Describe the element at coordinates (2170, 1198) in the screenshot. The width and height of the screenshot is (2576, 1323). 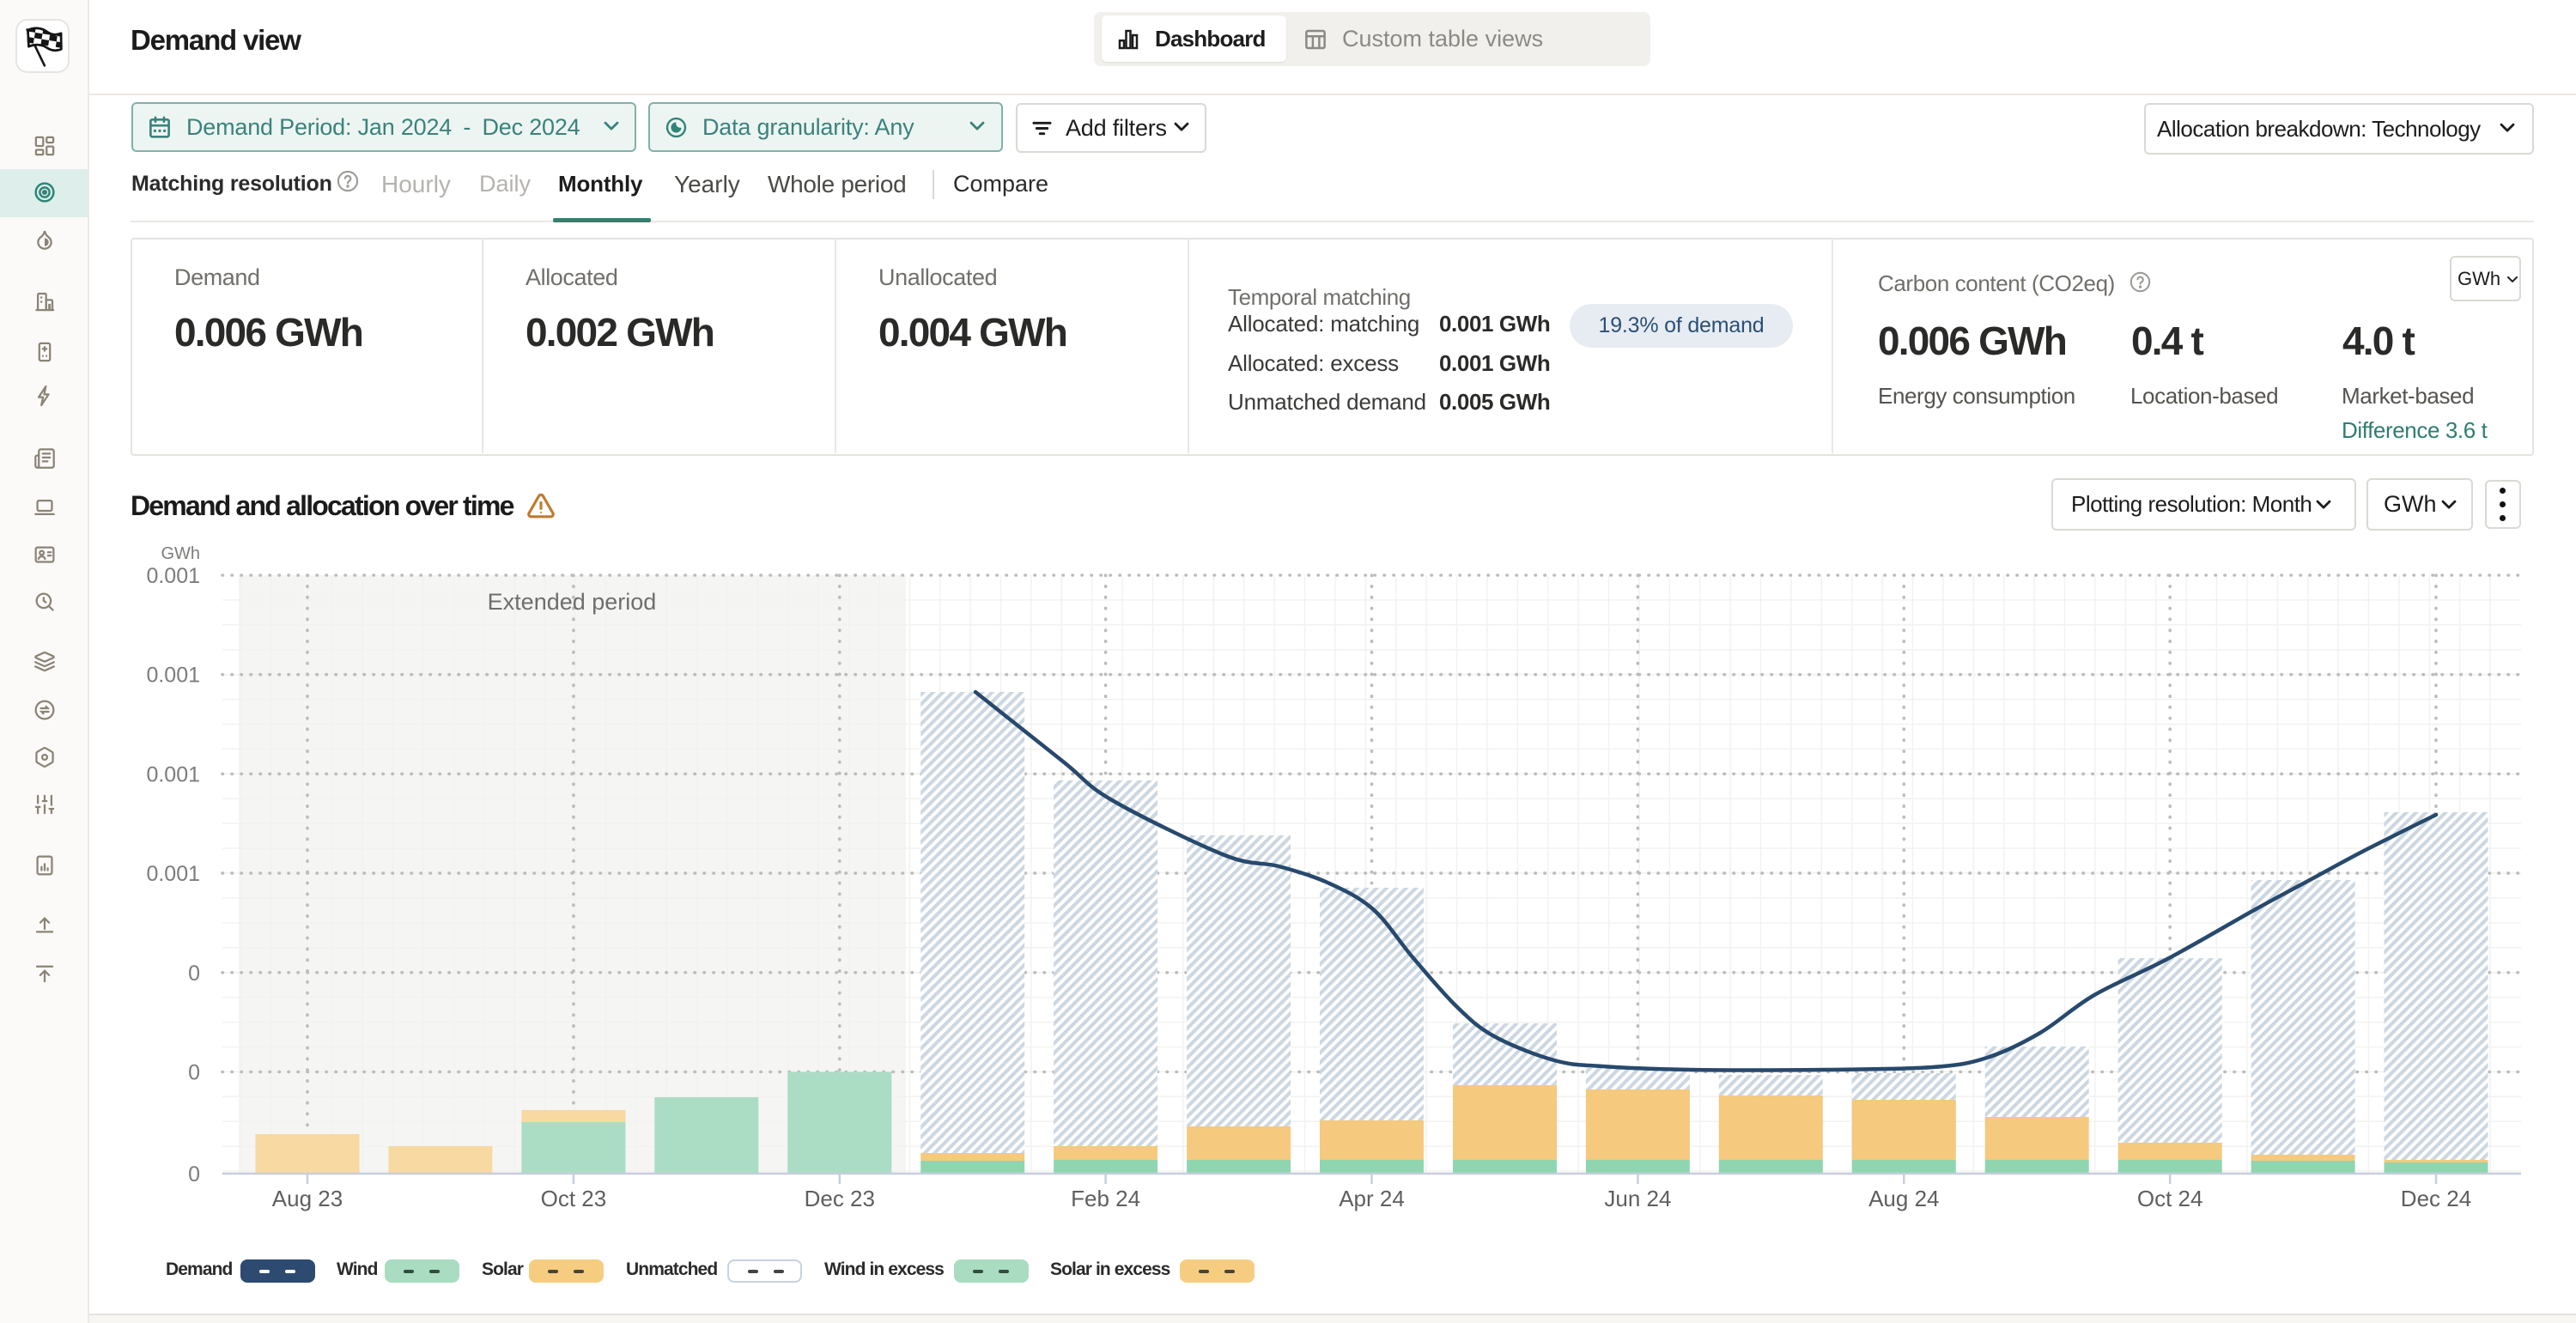
I see `svg-text: Oct 24` at that location.